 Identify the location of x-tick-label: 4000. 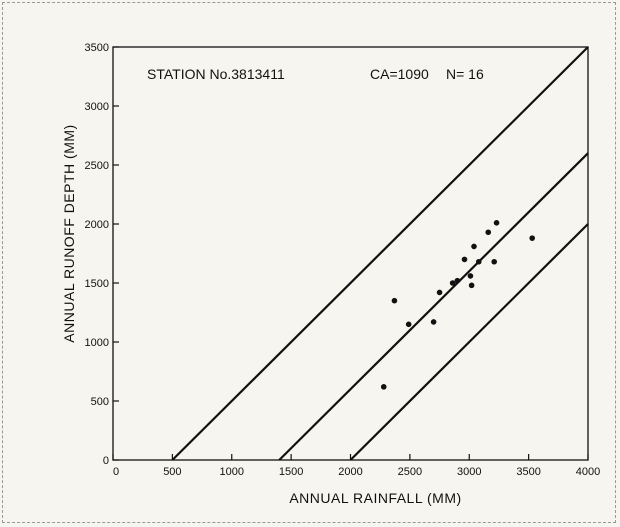
(588, 472).